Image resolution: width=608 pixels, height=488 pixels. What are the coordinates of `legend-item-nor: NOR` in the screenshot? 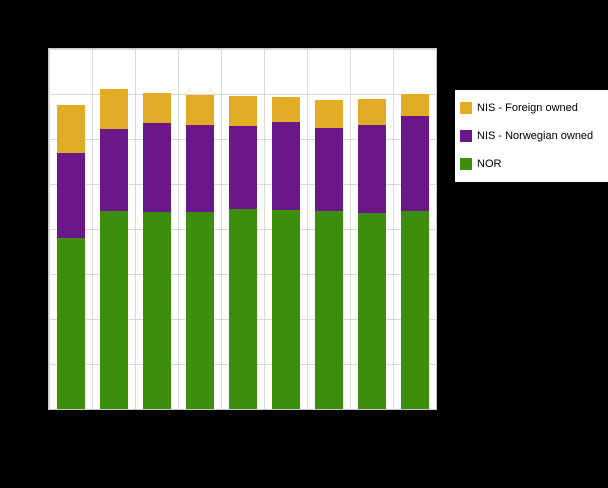 It's located at (531, 164).